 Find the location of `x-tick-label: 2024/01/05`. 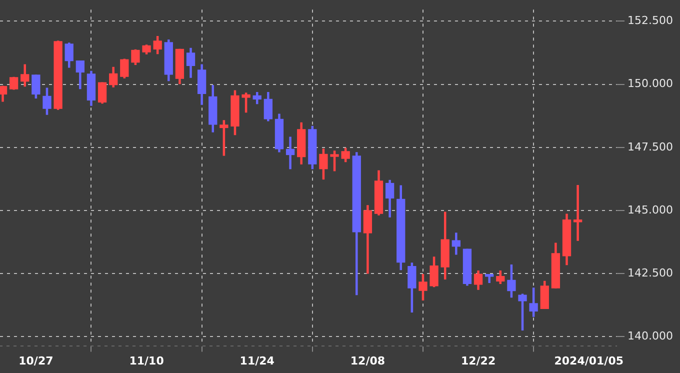

x-tick-label: 2024/01/05 is located at coordinates (589, 361).